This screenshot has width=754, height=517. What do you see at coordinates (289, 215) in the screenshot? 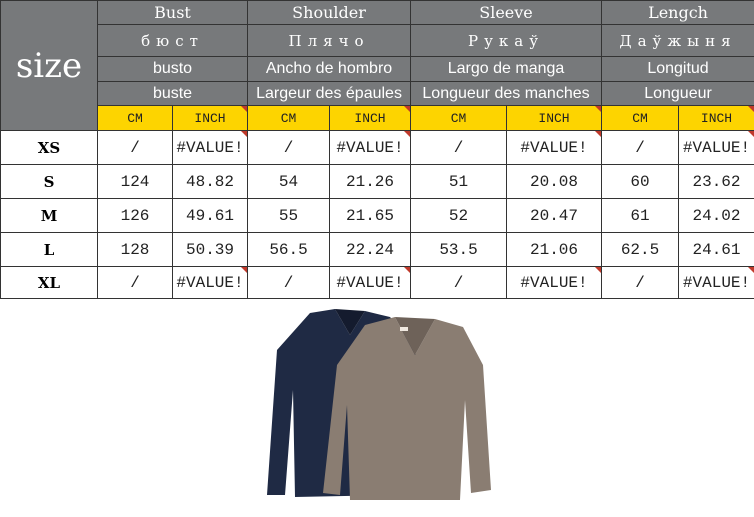
I see `value-cell: 55` at bounding box center [289, 215].